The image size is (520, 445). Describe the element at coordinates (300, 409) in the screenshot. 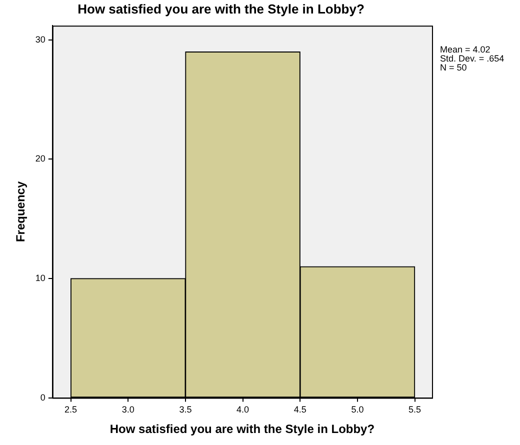

I see `x-tick-label: 4.5` at that location.